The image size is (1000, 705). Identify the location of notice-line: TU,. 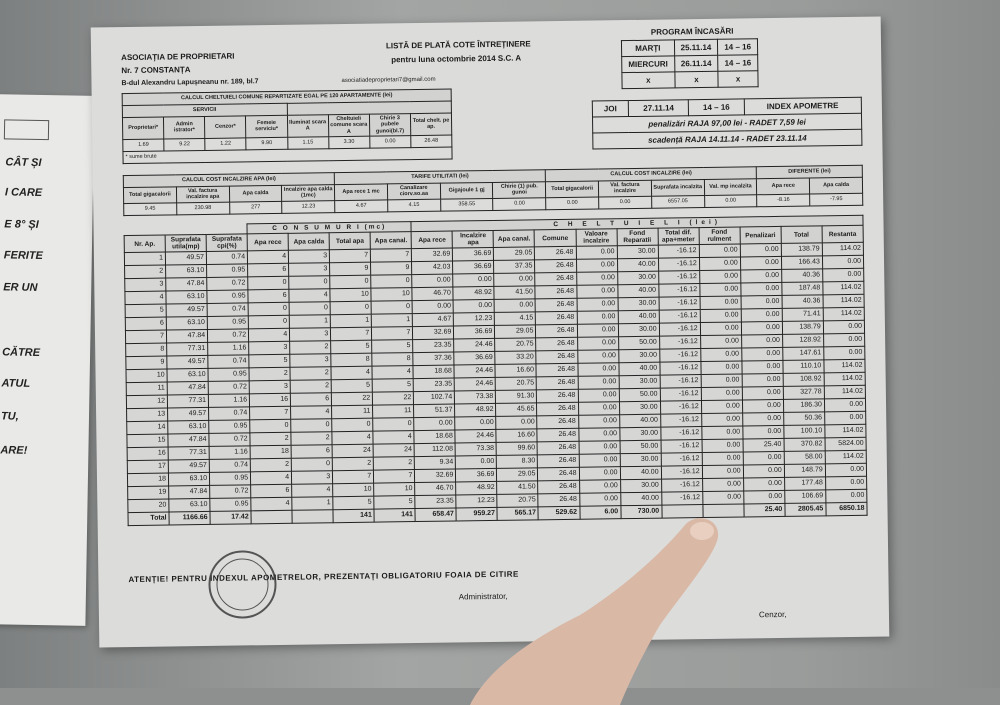
(9, 416).